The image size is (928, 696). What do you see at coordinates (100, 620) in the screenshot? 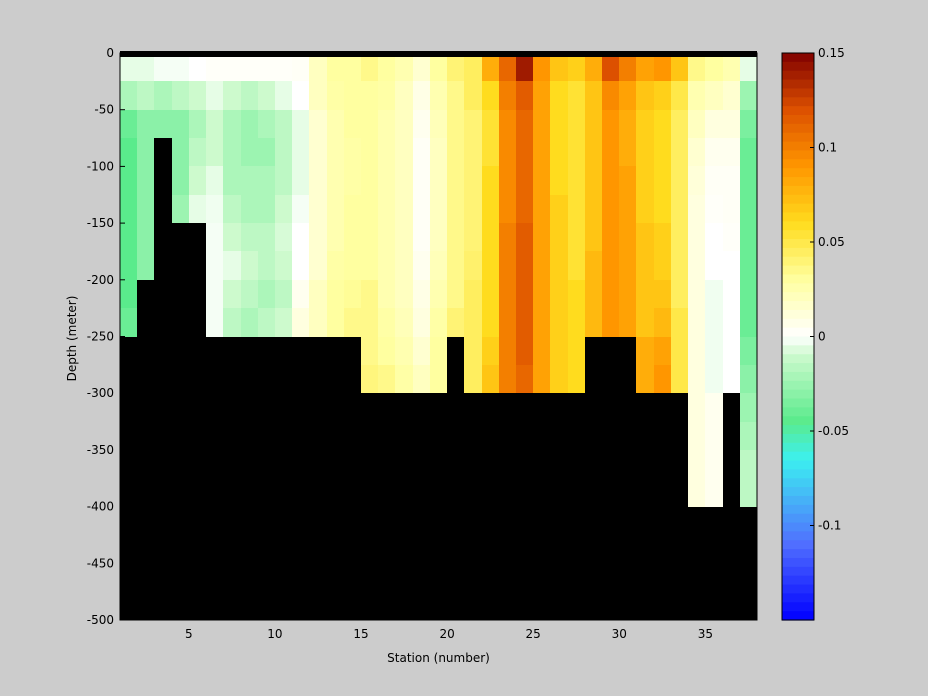
I see `y-tick-label: -500` at bounding box center [100, 620].